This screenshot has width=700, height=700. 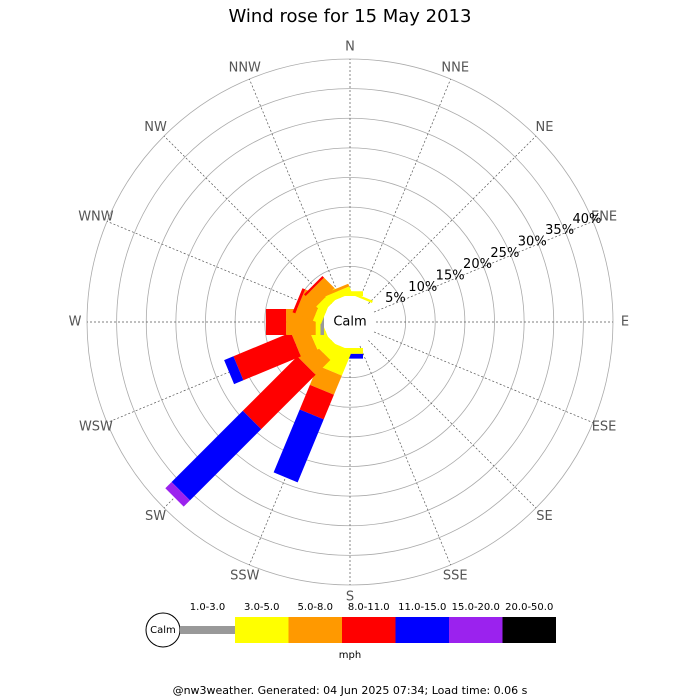 What do you see at coordinates (96, 216) in the screenshot?
I see `direction-label: WNW` at bounding box center [96, 216].